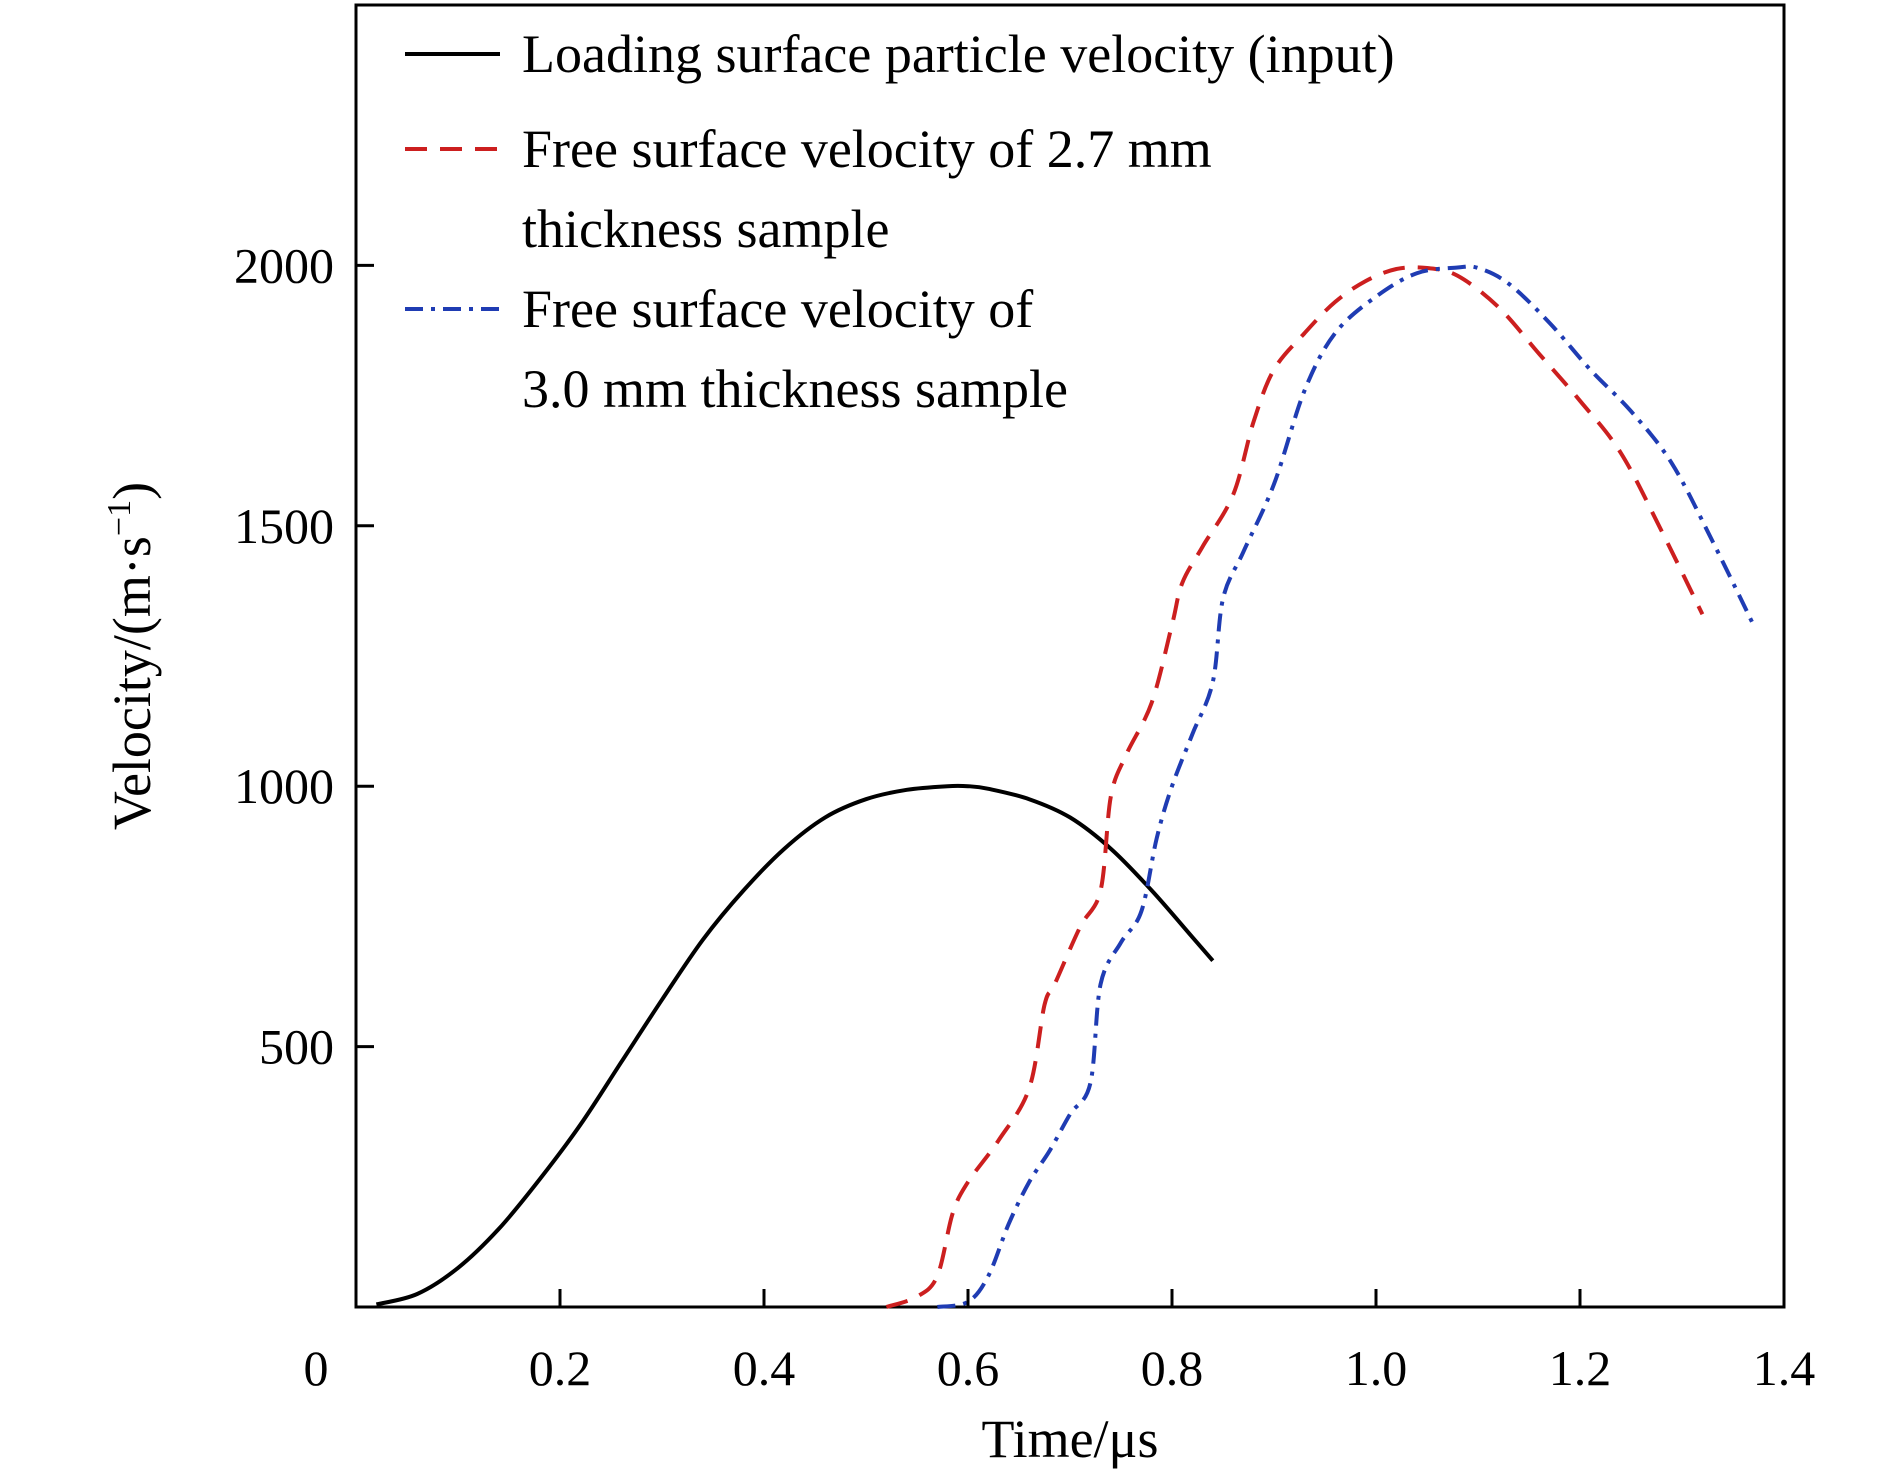 The height and width of the screenshot is (1476, 1890). Describe the element at coordinates (560, 1368) in the screenshot. I see `x-tick-label: 0.2` at that location.